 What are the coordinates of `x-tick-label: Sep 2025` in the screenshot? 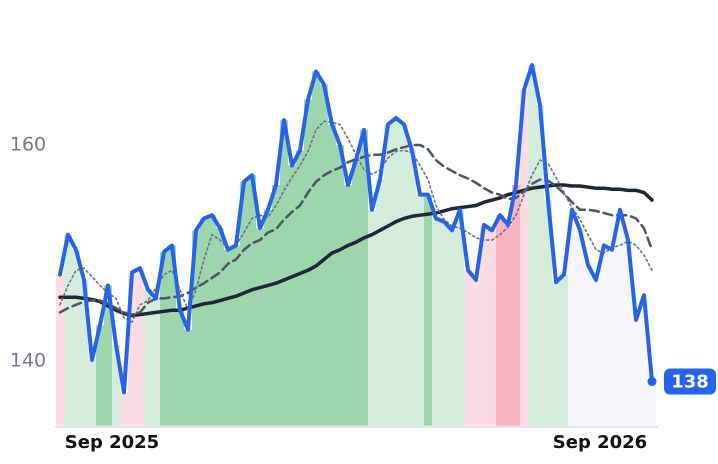 It's located at (112, 442).